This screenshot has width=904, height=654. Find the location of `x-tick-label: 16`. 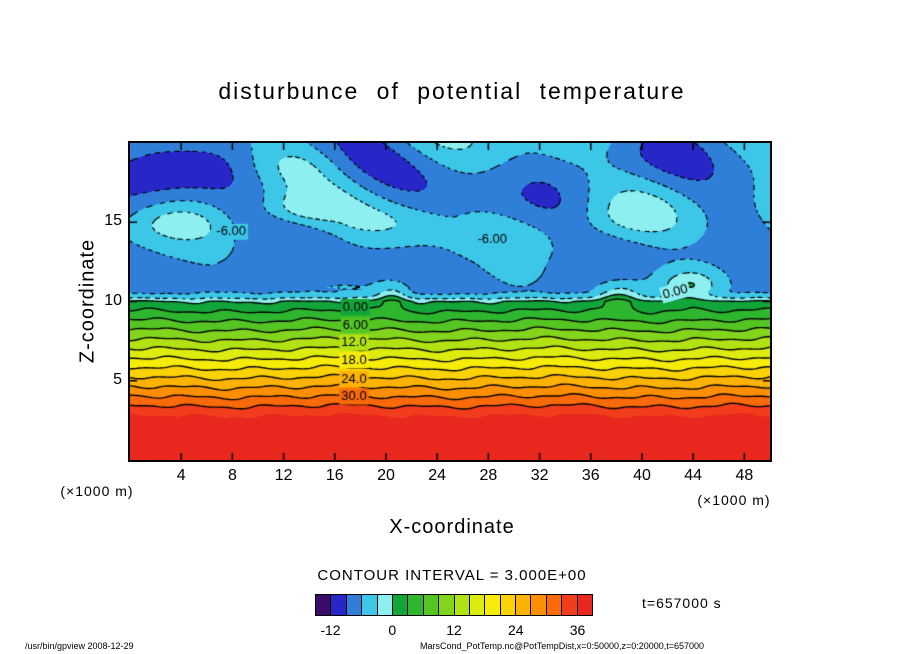

x-tick-label: 16 is located at coordinates (334, 475).